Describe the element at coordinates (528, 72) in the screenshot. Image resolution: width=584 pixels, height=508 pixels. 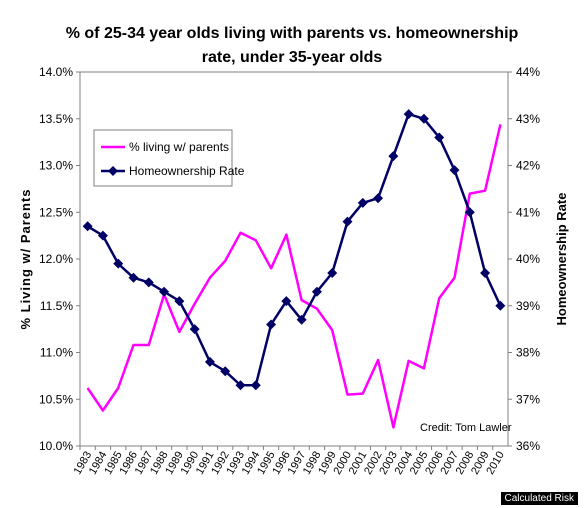
I see `right-tick-label: 44%` at that location.